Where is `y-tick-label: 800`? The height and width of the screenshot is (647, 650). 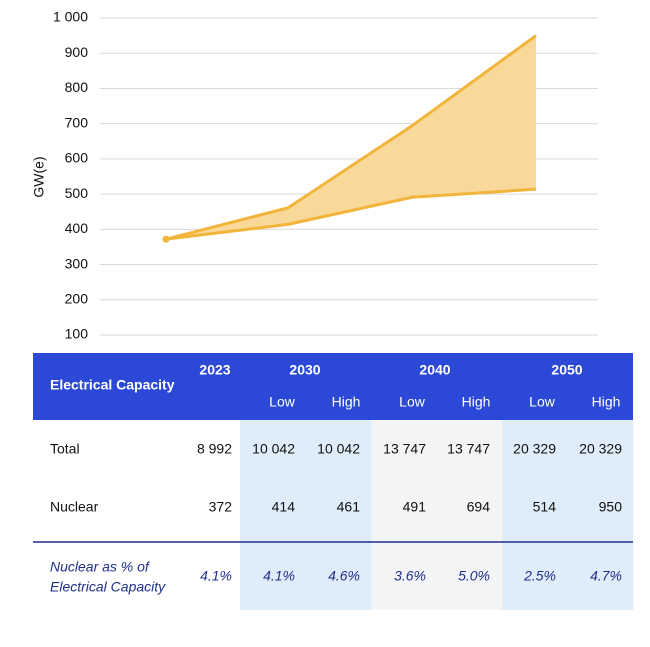
y-tick-label: 800 is located at coordinates (77, 87).